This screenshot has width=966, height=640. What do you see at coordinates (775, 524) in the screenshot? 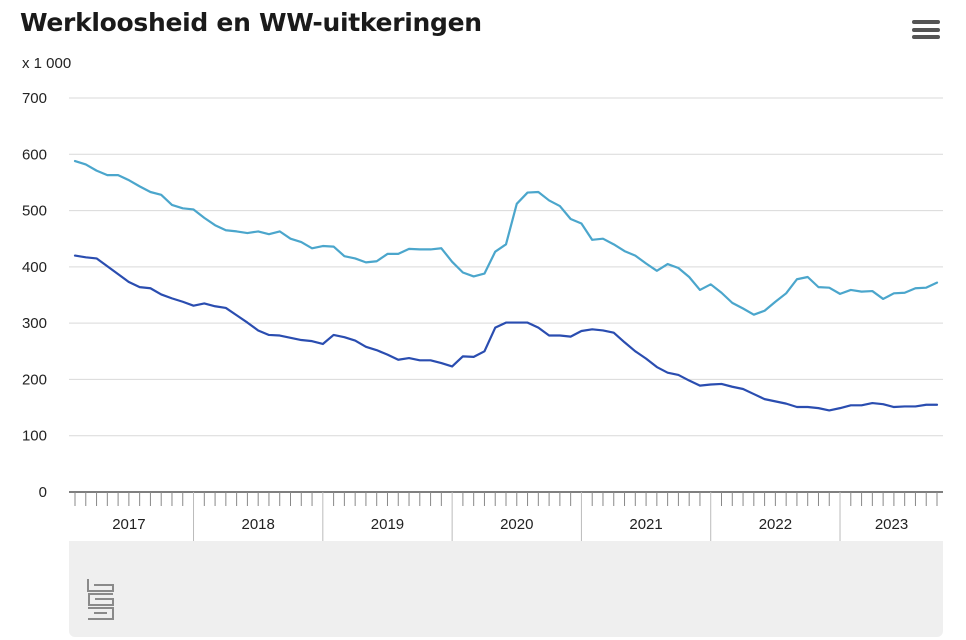
I see `x-tick-label: 2022` at bounding box center [775, 524].